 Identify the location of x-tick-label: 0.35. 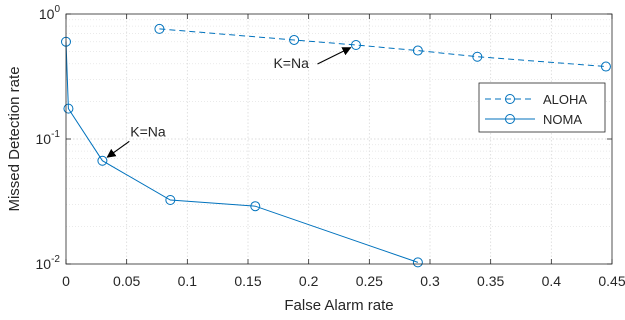
(490, 281).